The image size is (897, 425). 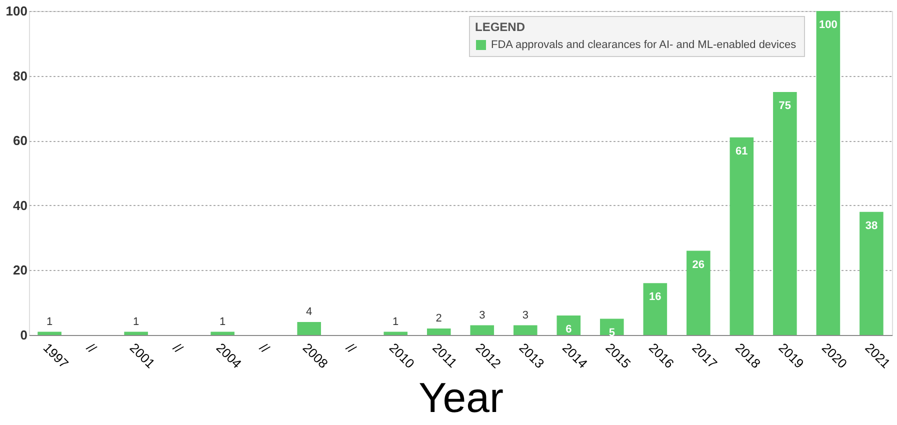 What do you see at coordinates (20, 76) in the screenshot?
I see `y-tick-label: 80` at bounding box center [20, 76].